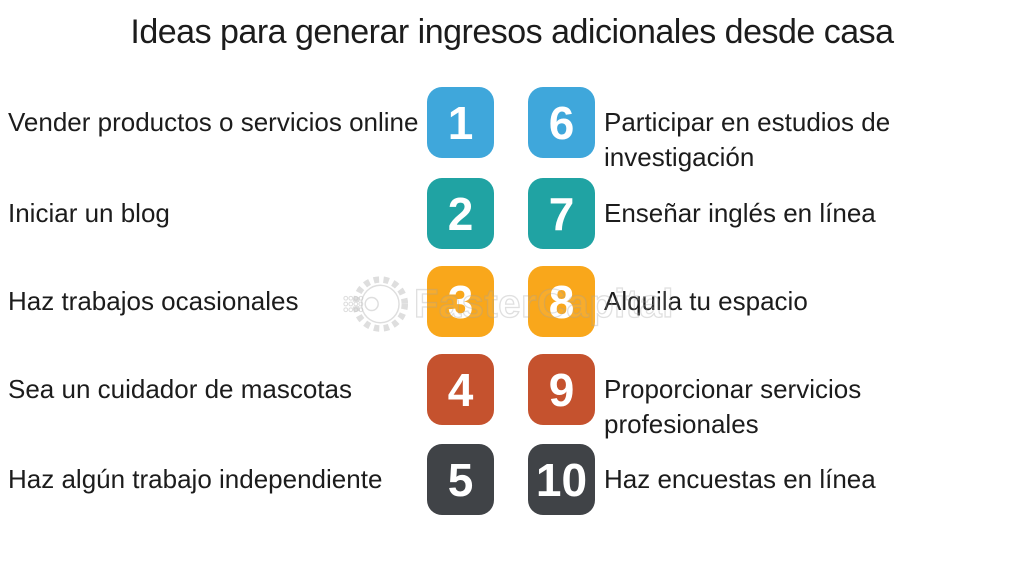 The width and height of the screenshot is (1024, 576). Describe the element at coordinates (89, 213) in the screenshot. I see `item-label-2: Iniciar un blog` at that location.